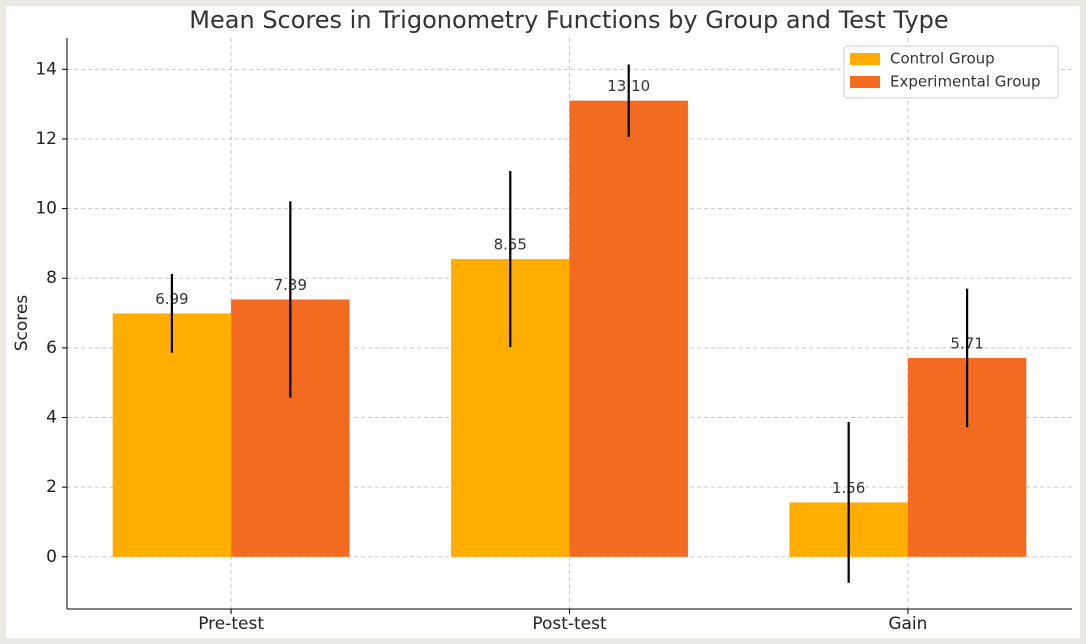 The image size is (1086, 644). What do you see at coordinates (965, 82) in the screenshot?
I see `legend-label: Experimental Group` at bounding box center [965, 82].